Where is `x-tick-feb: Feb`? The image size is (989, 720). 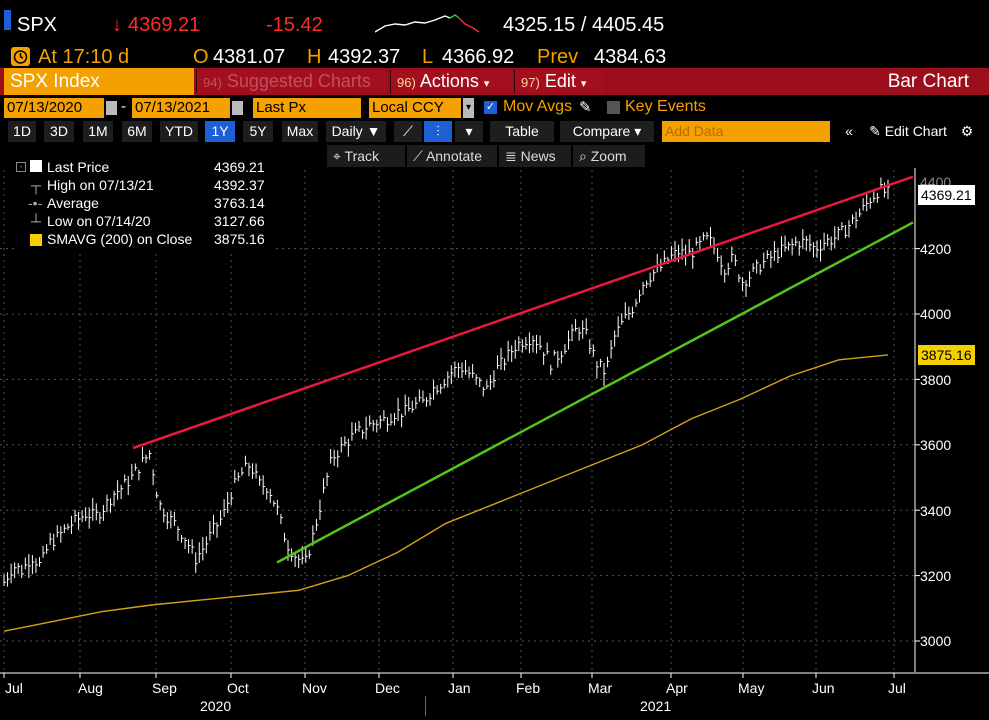 x-tick-feb: Feb is located at coordinates (528, 688).